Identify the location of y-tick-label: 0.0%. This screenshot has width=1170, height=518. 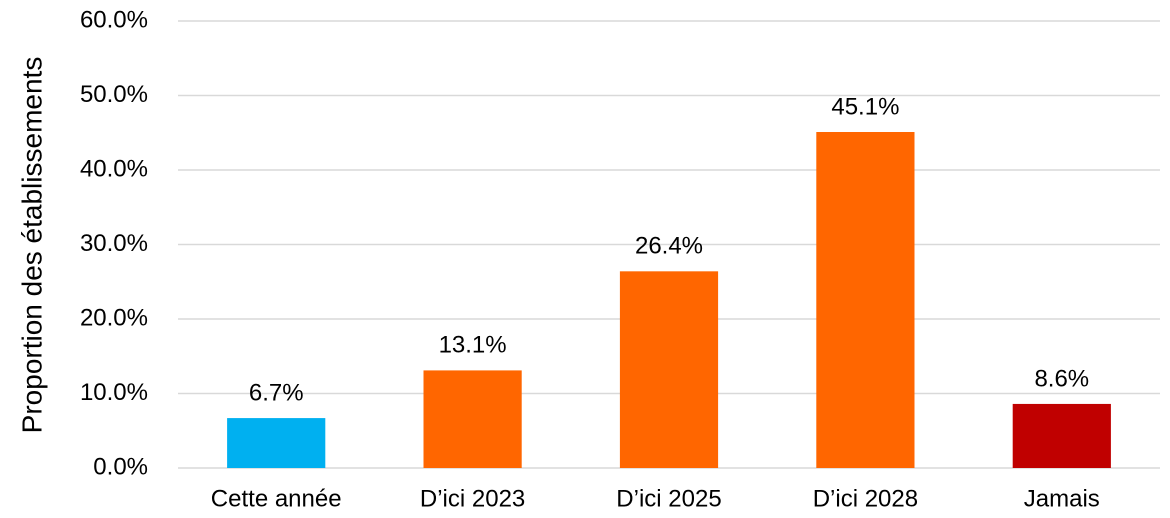
(120, 466).